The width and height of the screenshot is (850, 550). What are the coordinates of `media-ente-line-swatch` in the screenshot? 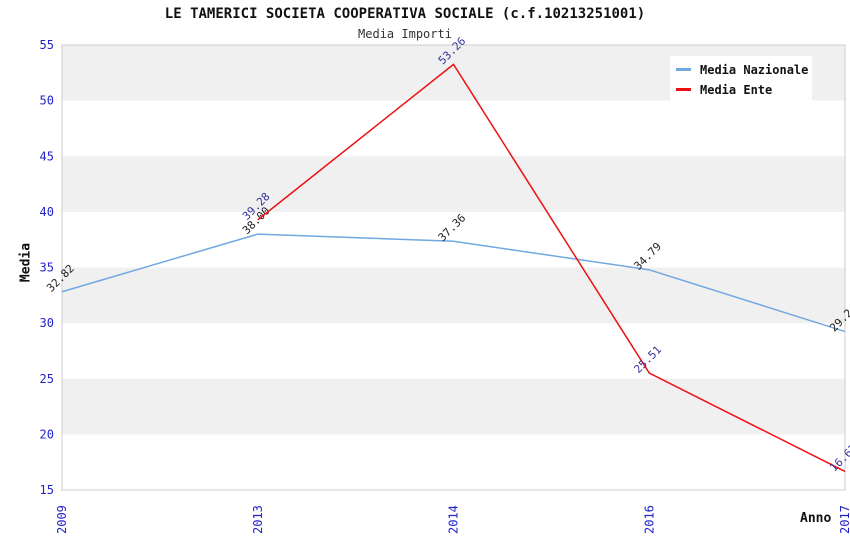 It's located at (683, 89).